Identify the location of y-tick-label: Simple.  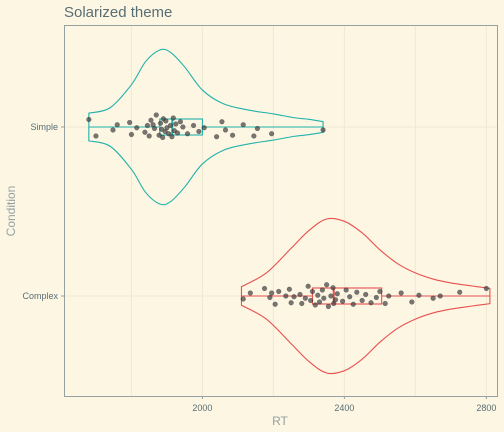
(44, 127).